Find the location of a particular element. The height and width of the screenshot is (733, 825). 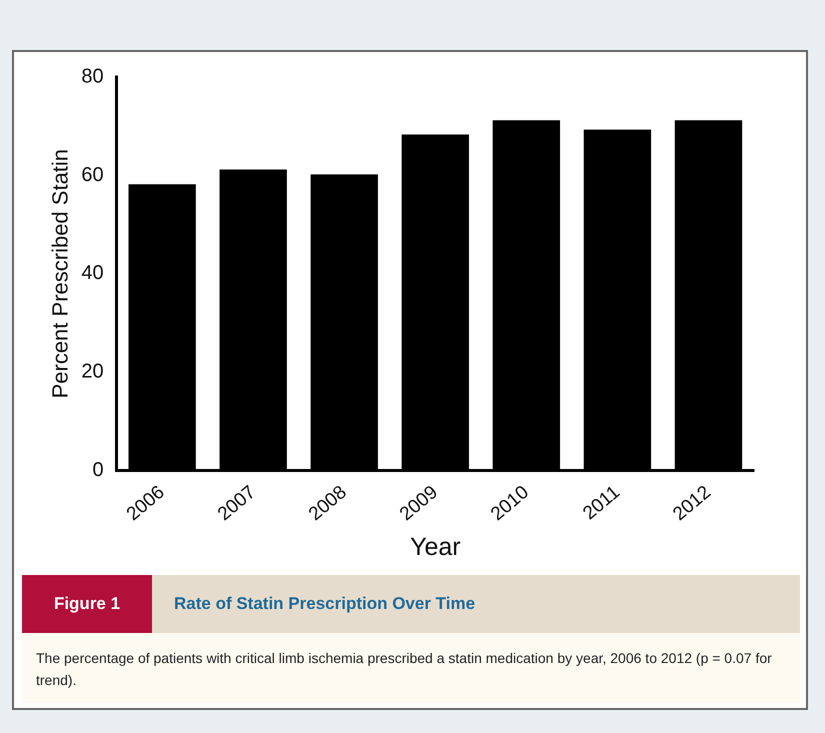

text: Rate of Statin Prescription Over Time is located at coordinates (325, 604).